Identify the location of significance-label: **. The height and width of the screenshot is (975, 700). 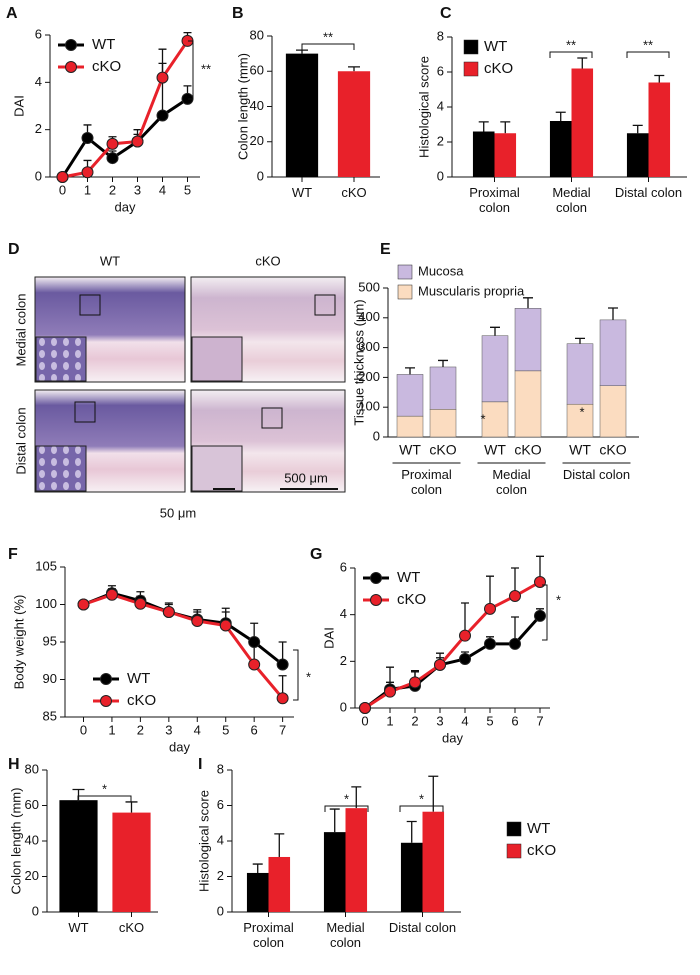
(328, 36).